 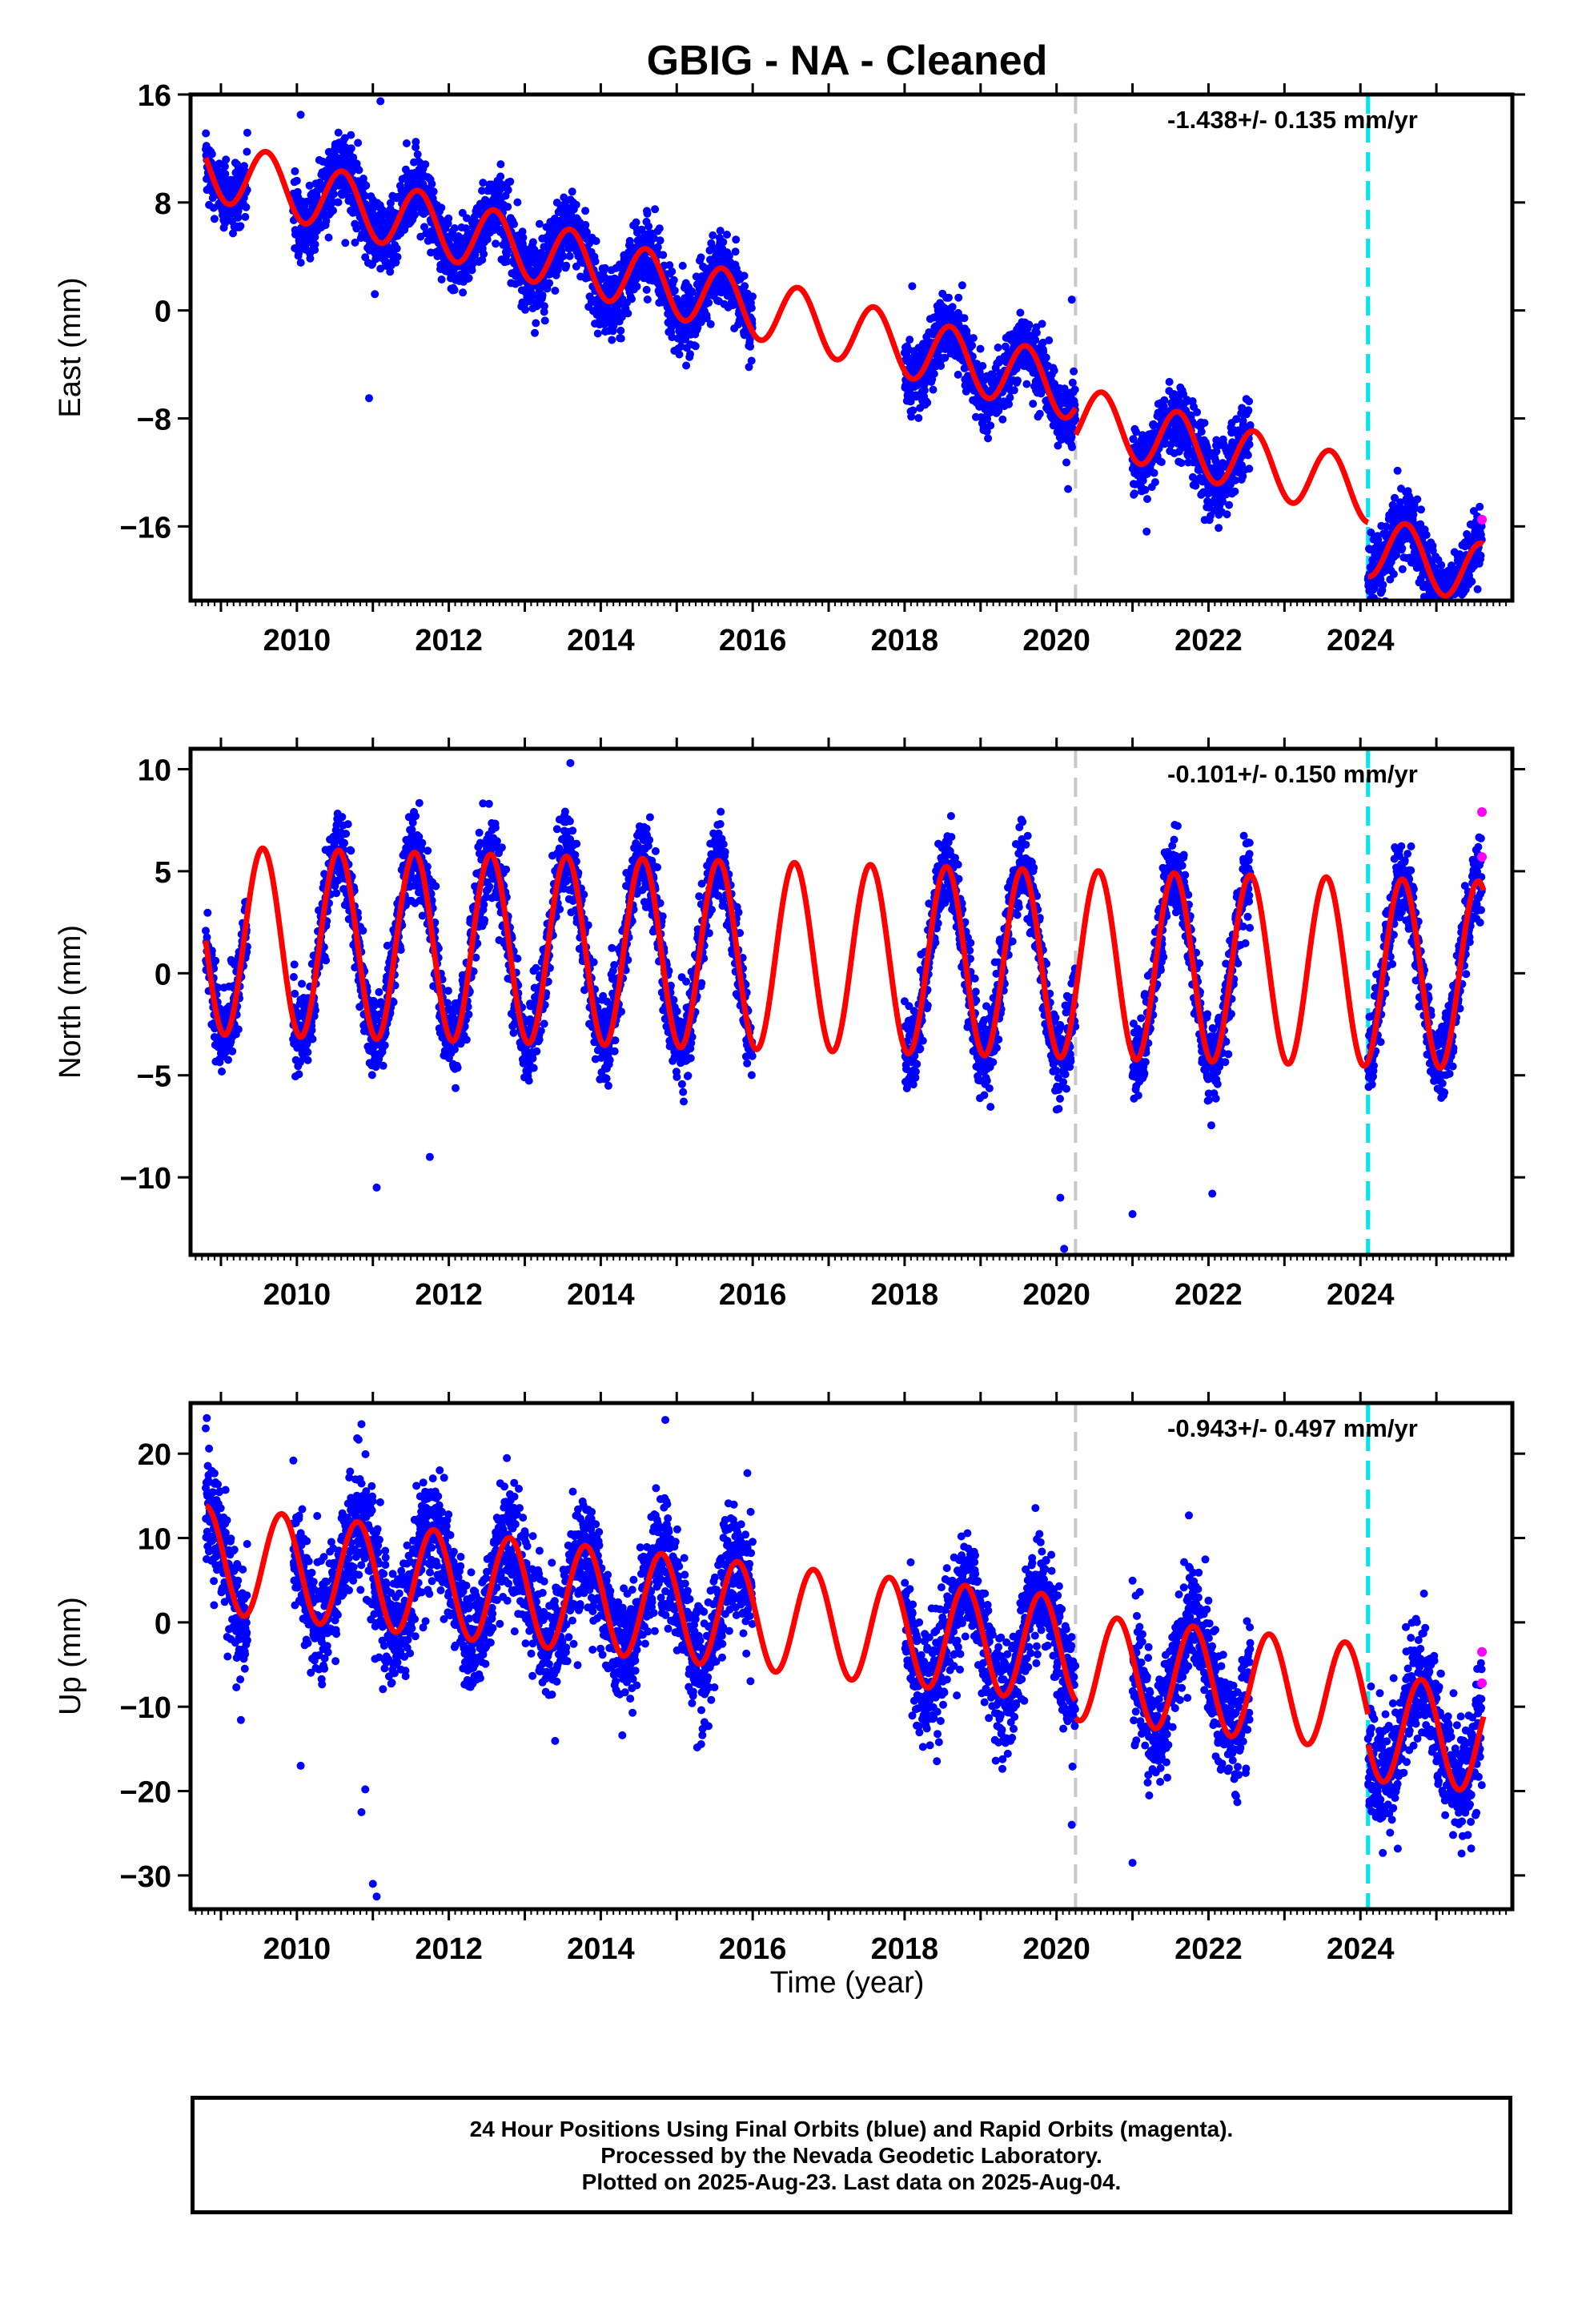 What do you see at coordinates (847, 1983) in the screenshot?
I see `x-axis-label: Time (year)` at bounding box center [847, 1983].